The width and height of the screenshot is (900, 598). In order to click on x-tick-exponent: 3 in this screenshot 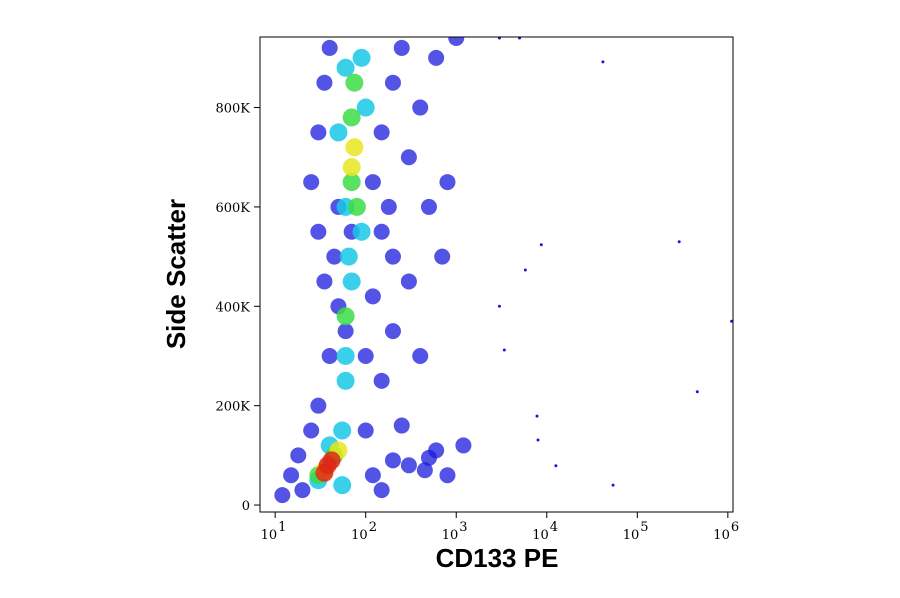, I will do `click(463, 527)`.